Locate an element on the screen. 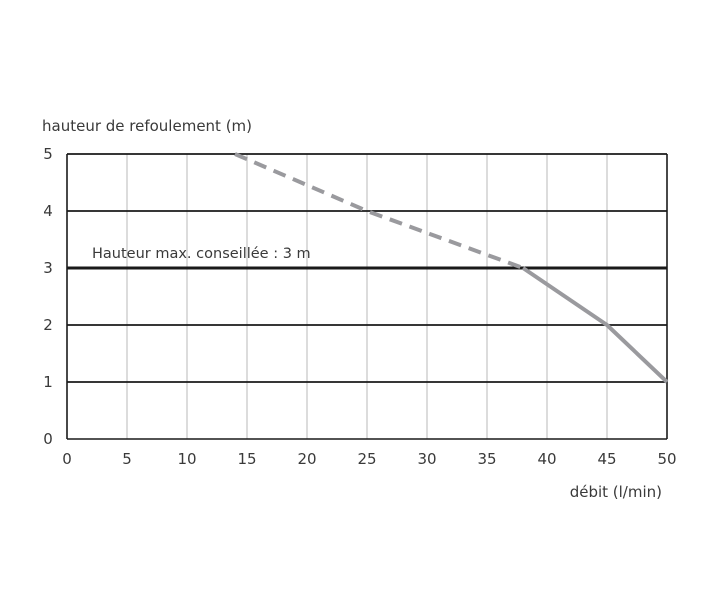 Image resolution: width=712 pixels, height=593 pixels. max-height-annotation: Hauteur max. conseillée : 3 m is located at coordinates (201, 254).